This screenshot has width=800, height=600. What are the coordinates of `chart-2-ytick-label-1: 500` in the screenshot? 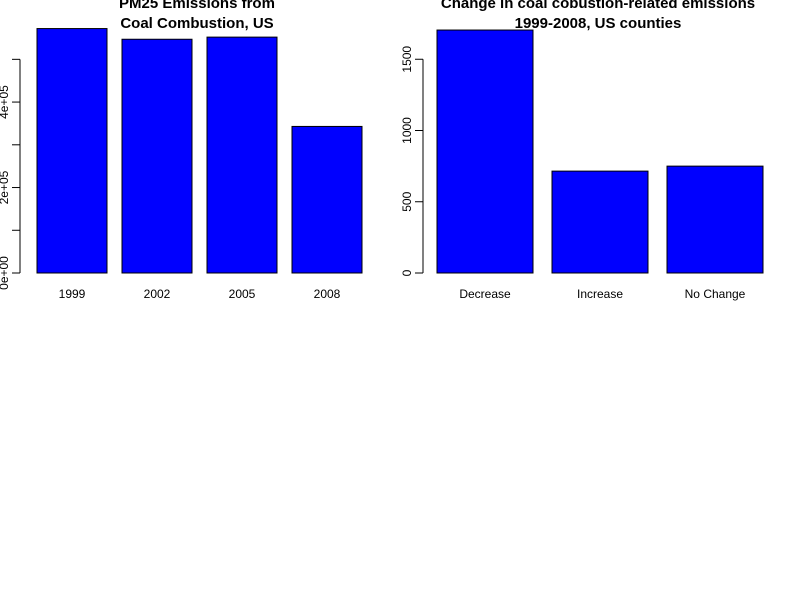 It's located at (407, 201).